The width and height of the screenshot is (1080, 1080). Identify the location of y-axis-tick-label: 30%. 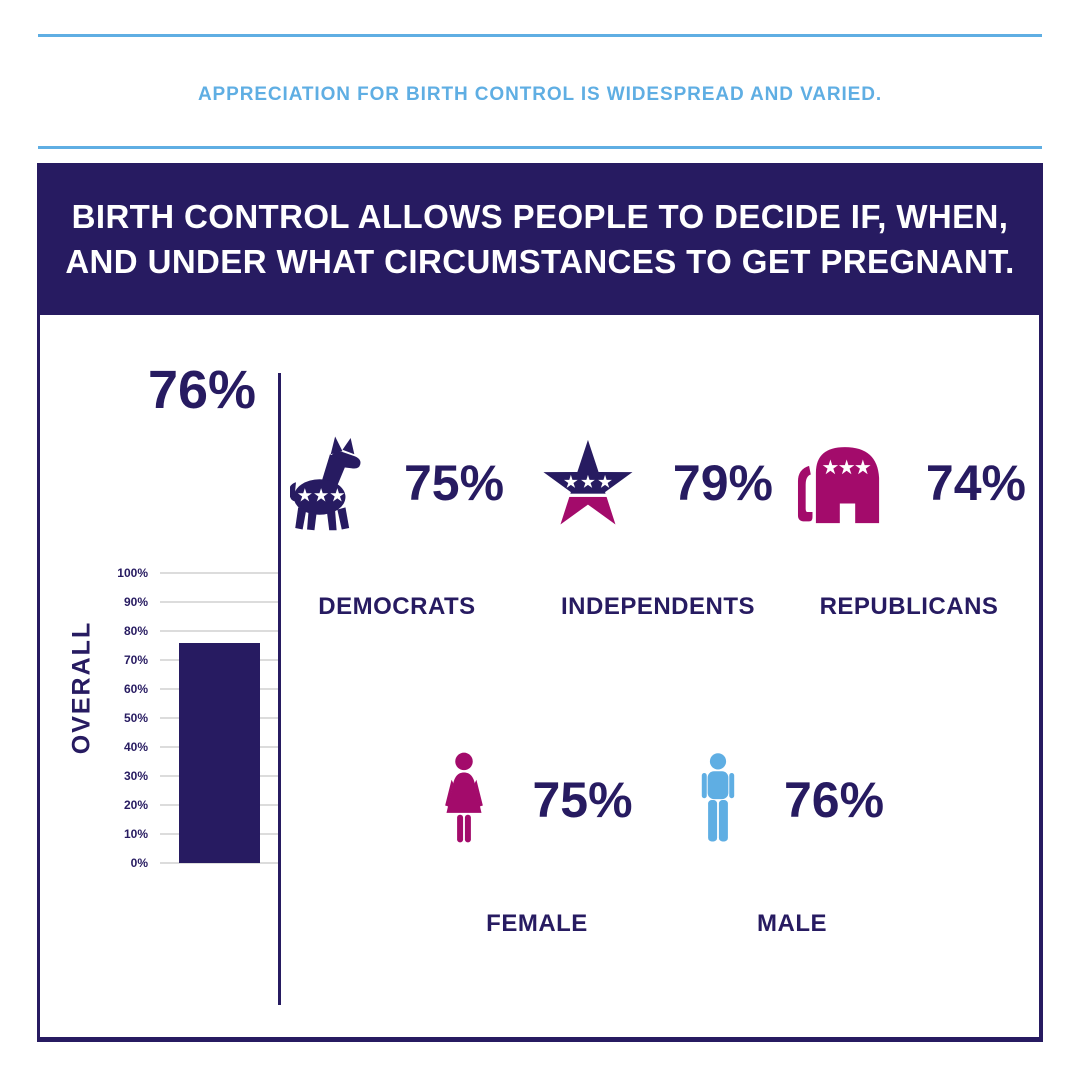
(135, 776).